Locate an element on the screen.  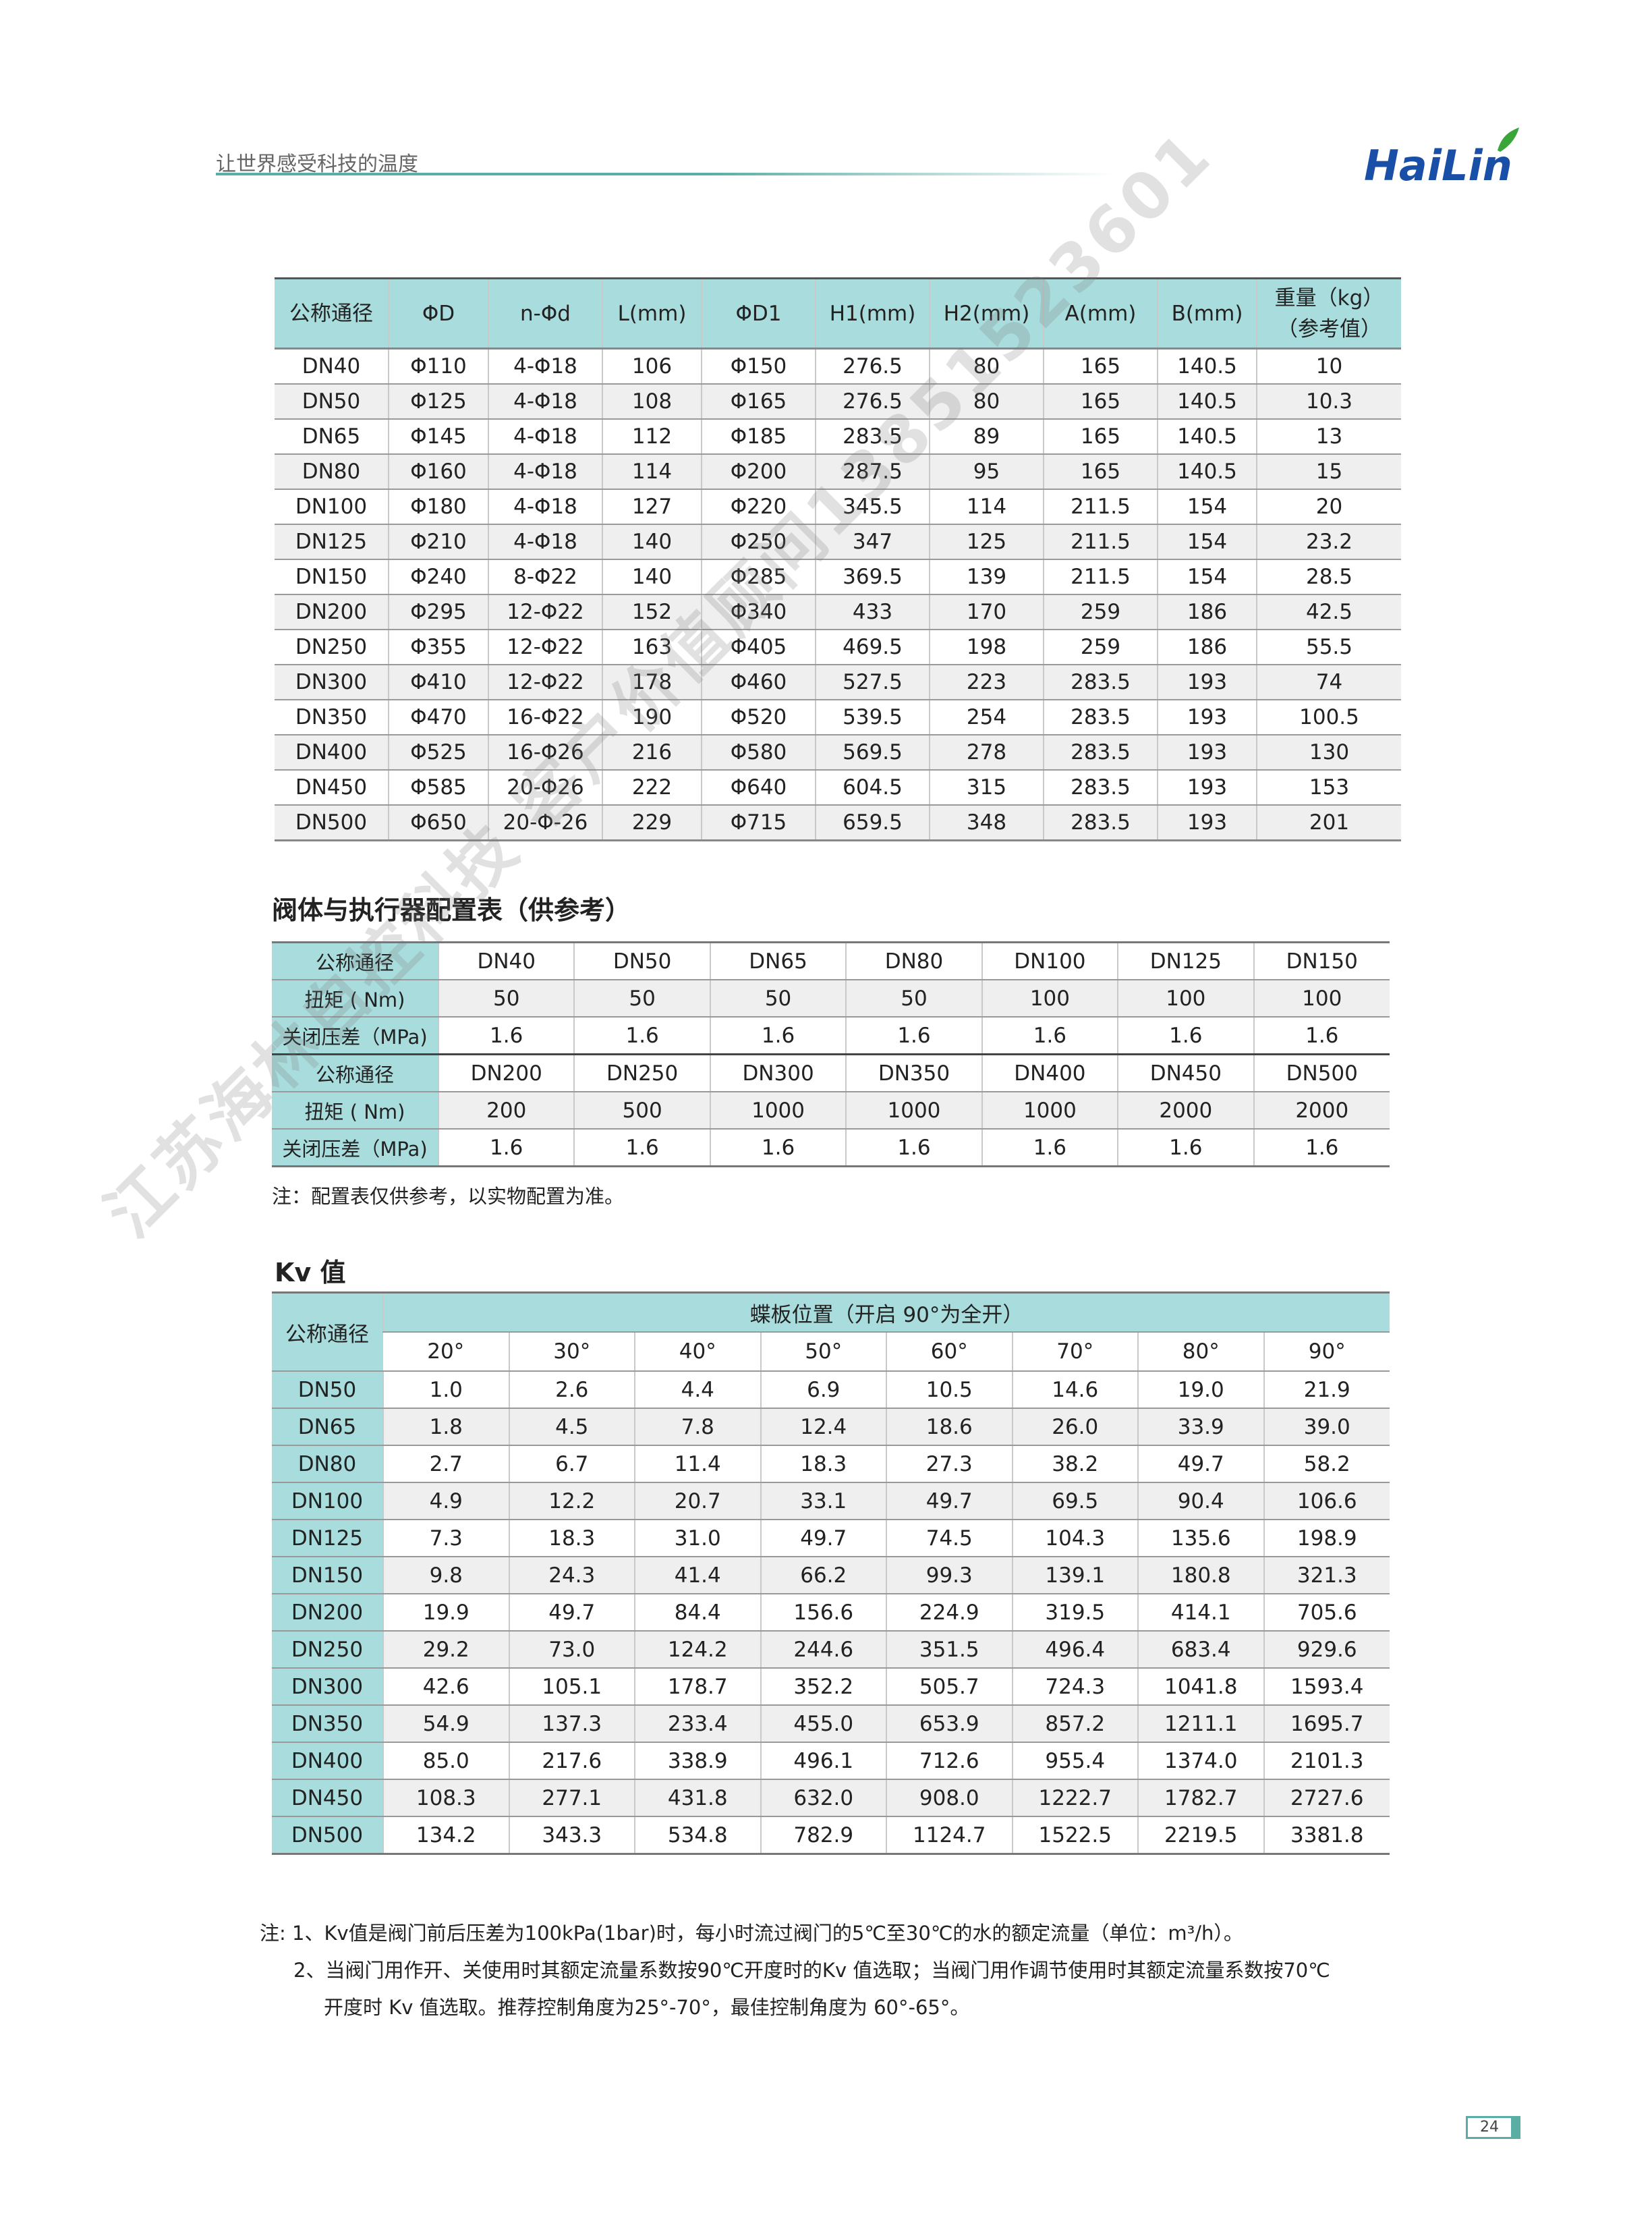
table-cell: 500 is located at coordinates (641, 1111).